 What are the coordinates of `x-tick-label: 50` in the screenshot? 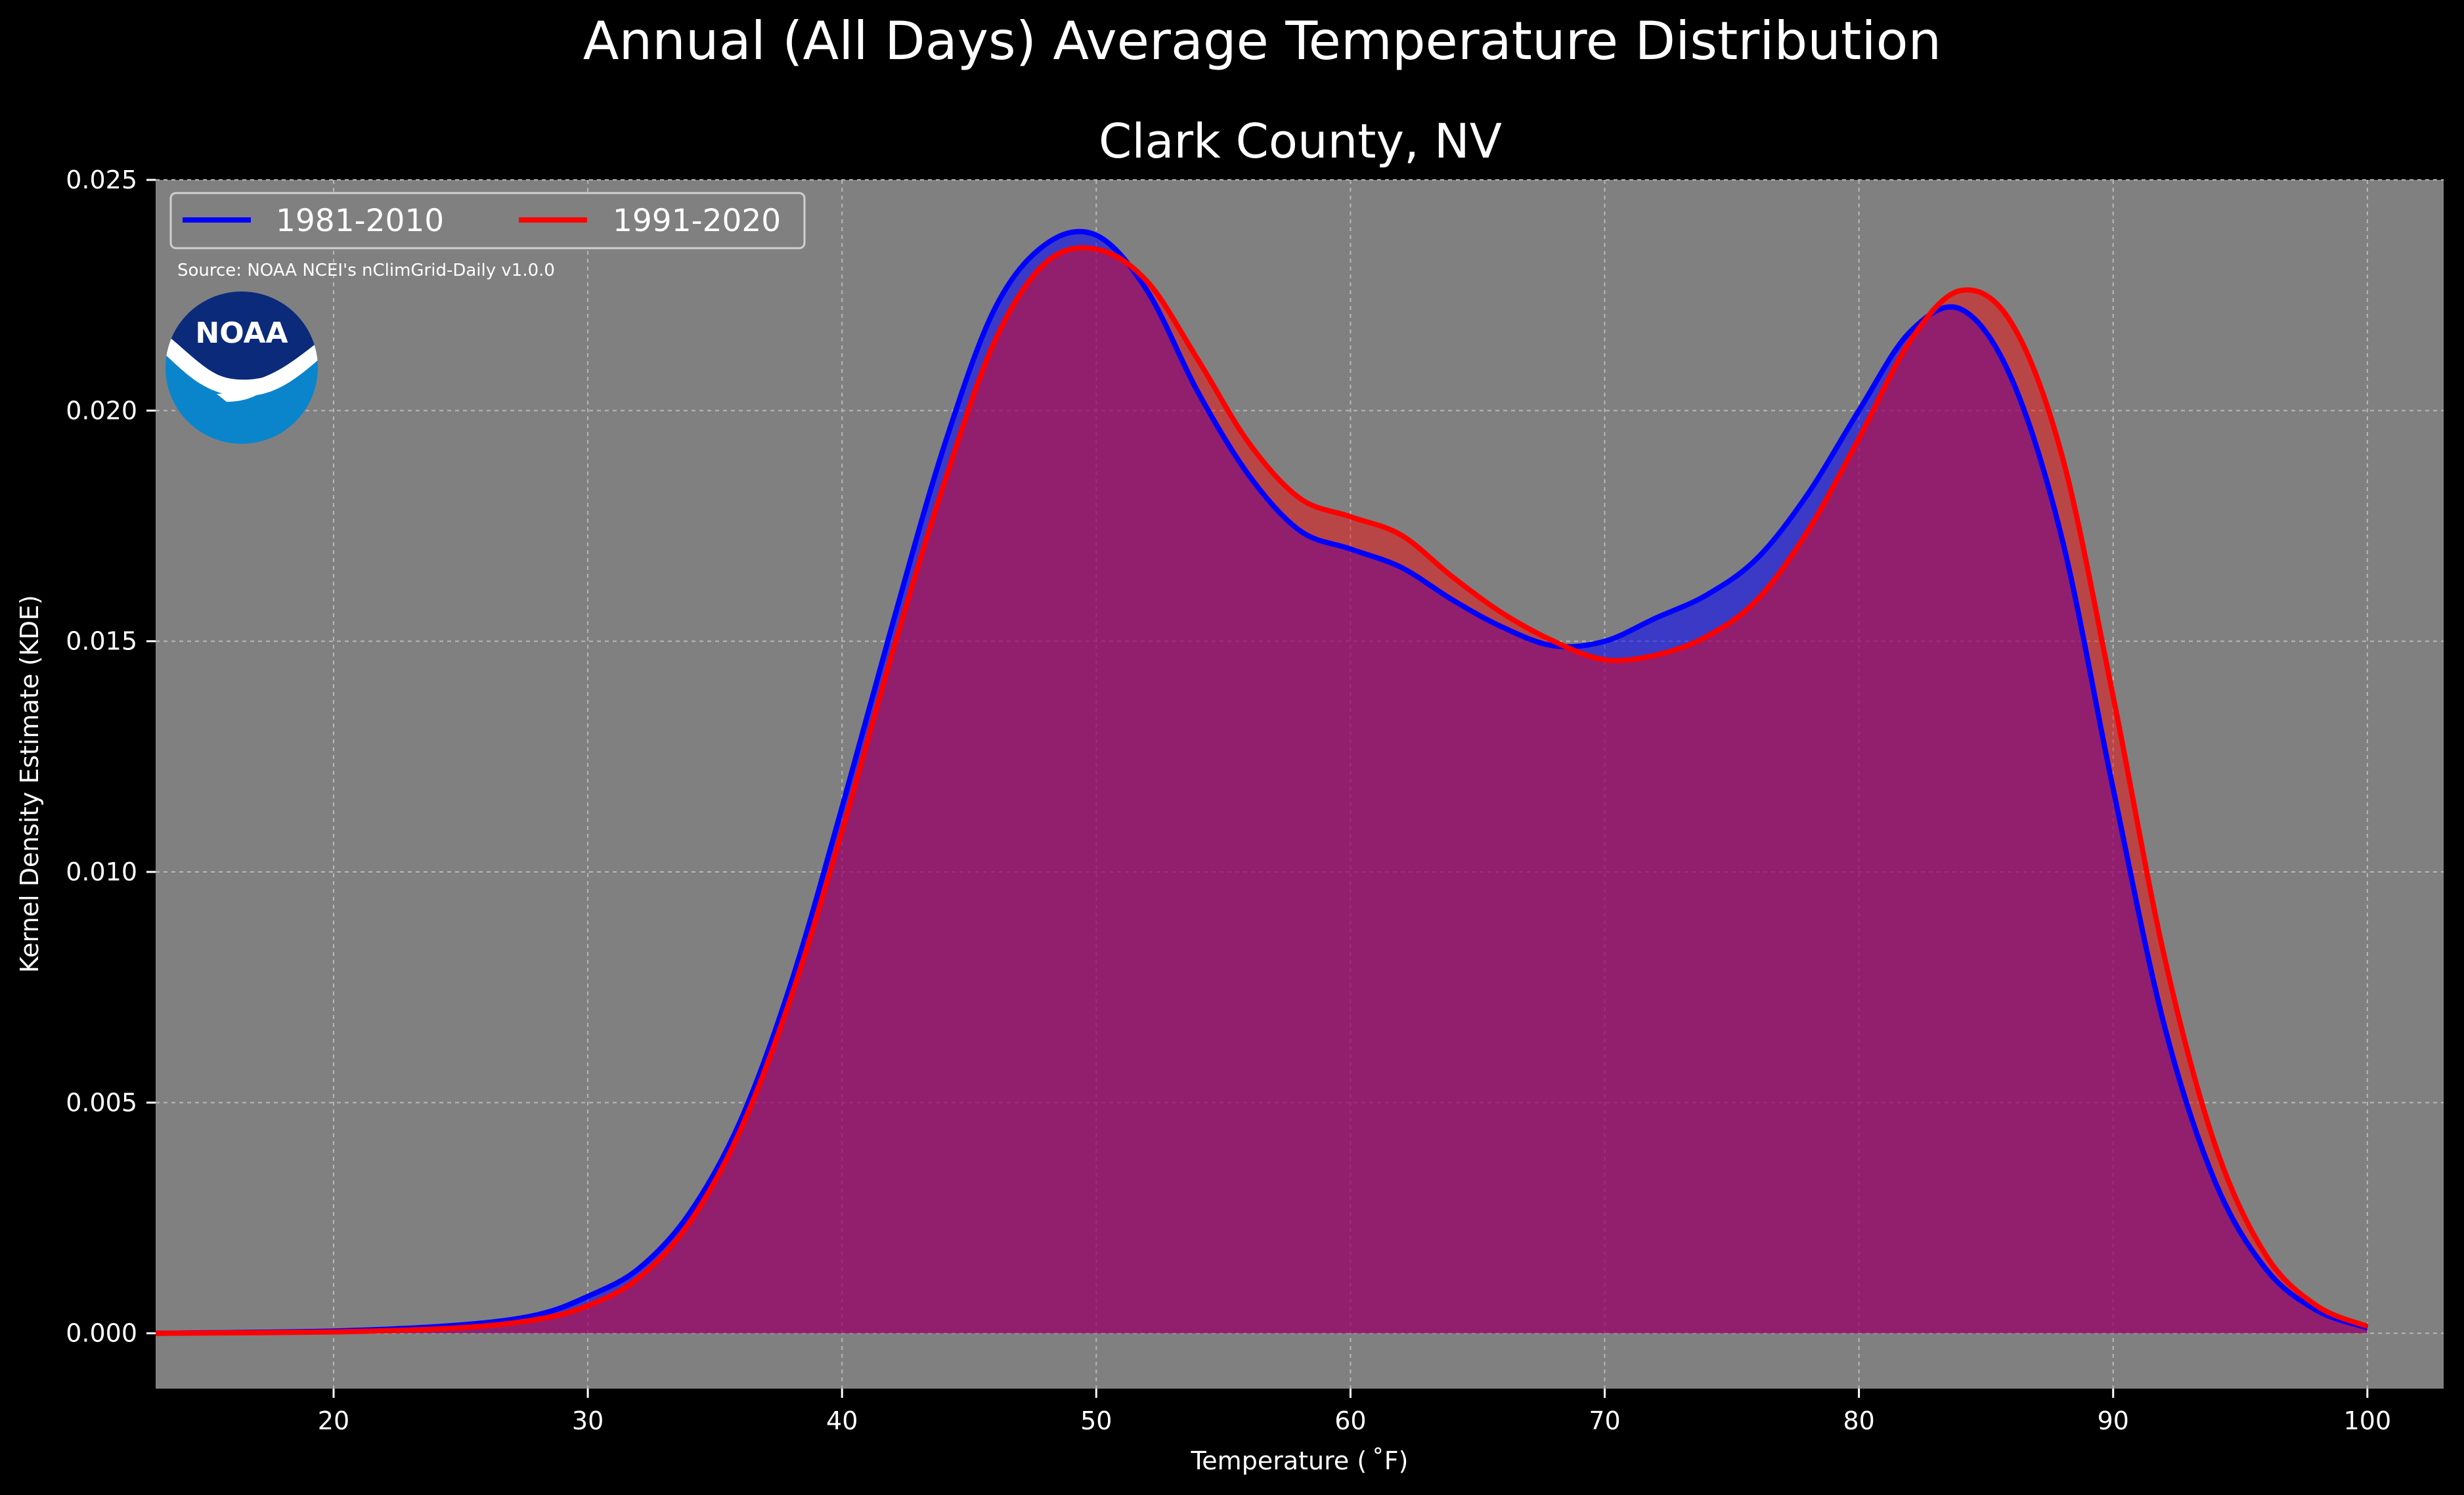 It's located at (1096, 1420).